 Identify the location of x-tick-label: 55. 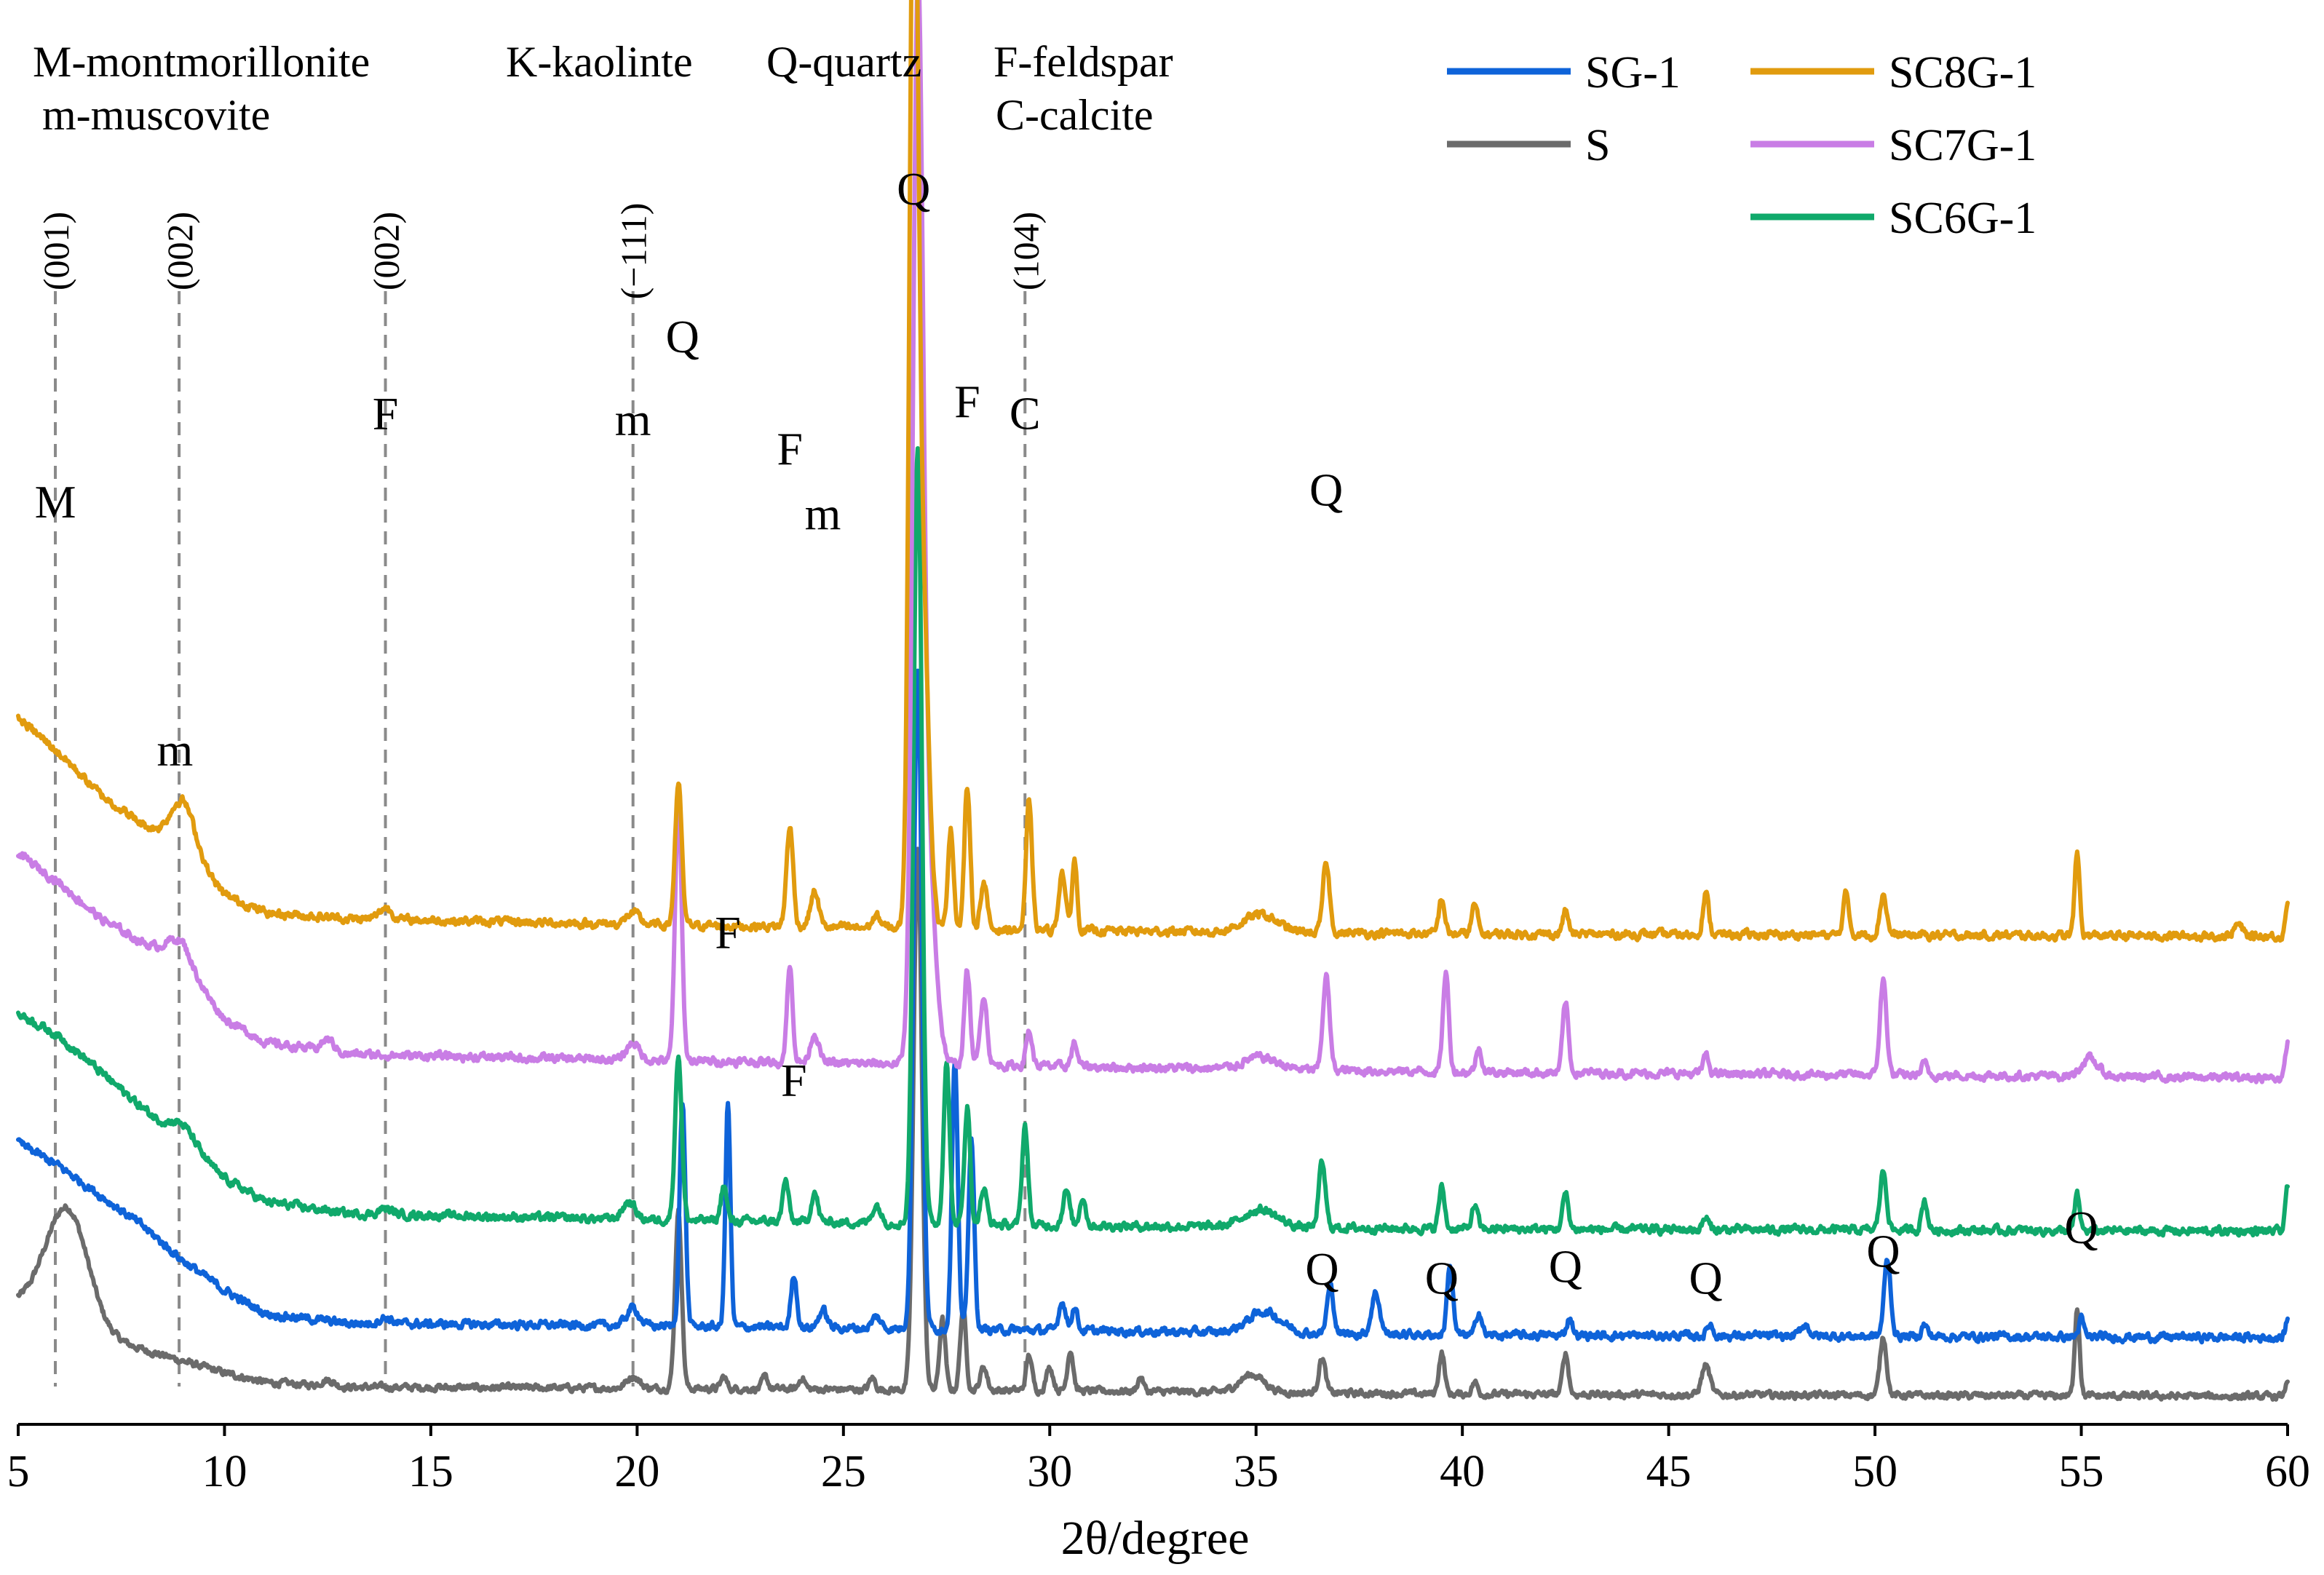
(2081, 1472).